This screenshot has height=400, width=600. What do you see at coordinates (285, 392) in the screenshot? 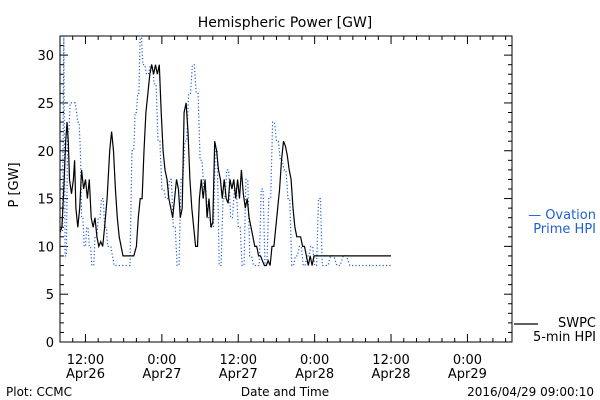
I see `x-axis-label: Date and Time` at bounding box center [285, 392].